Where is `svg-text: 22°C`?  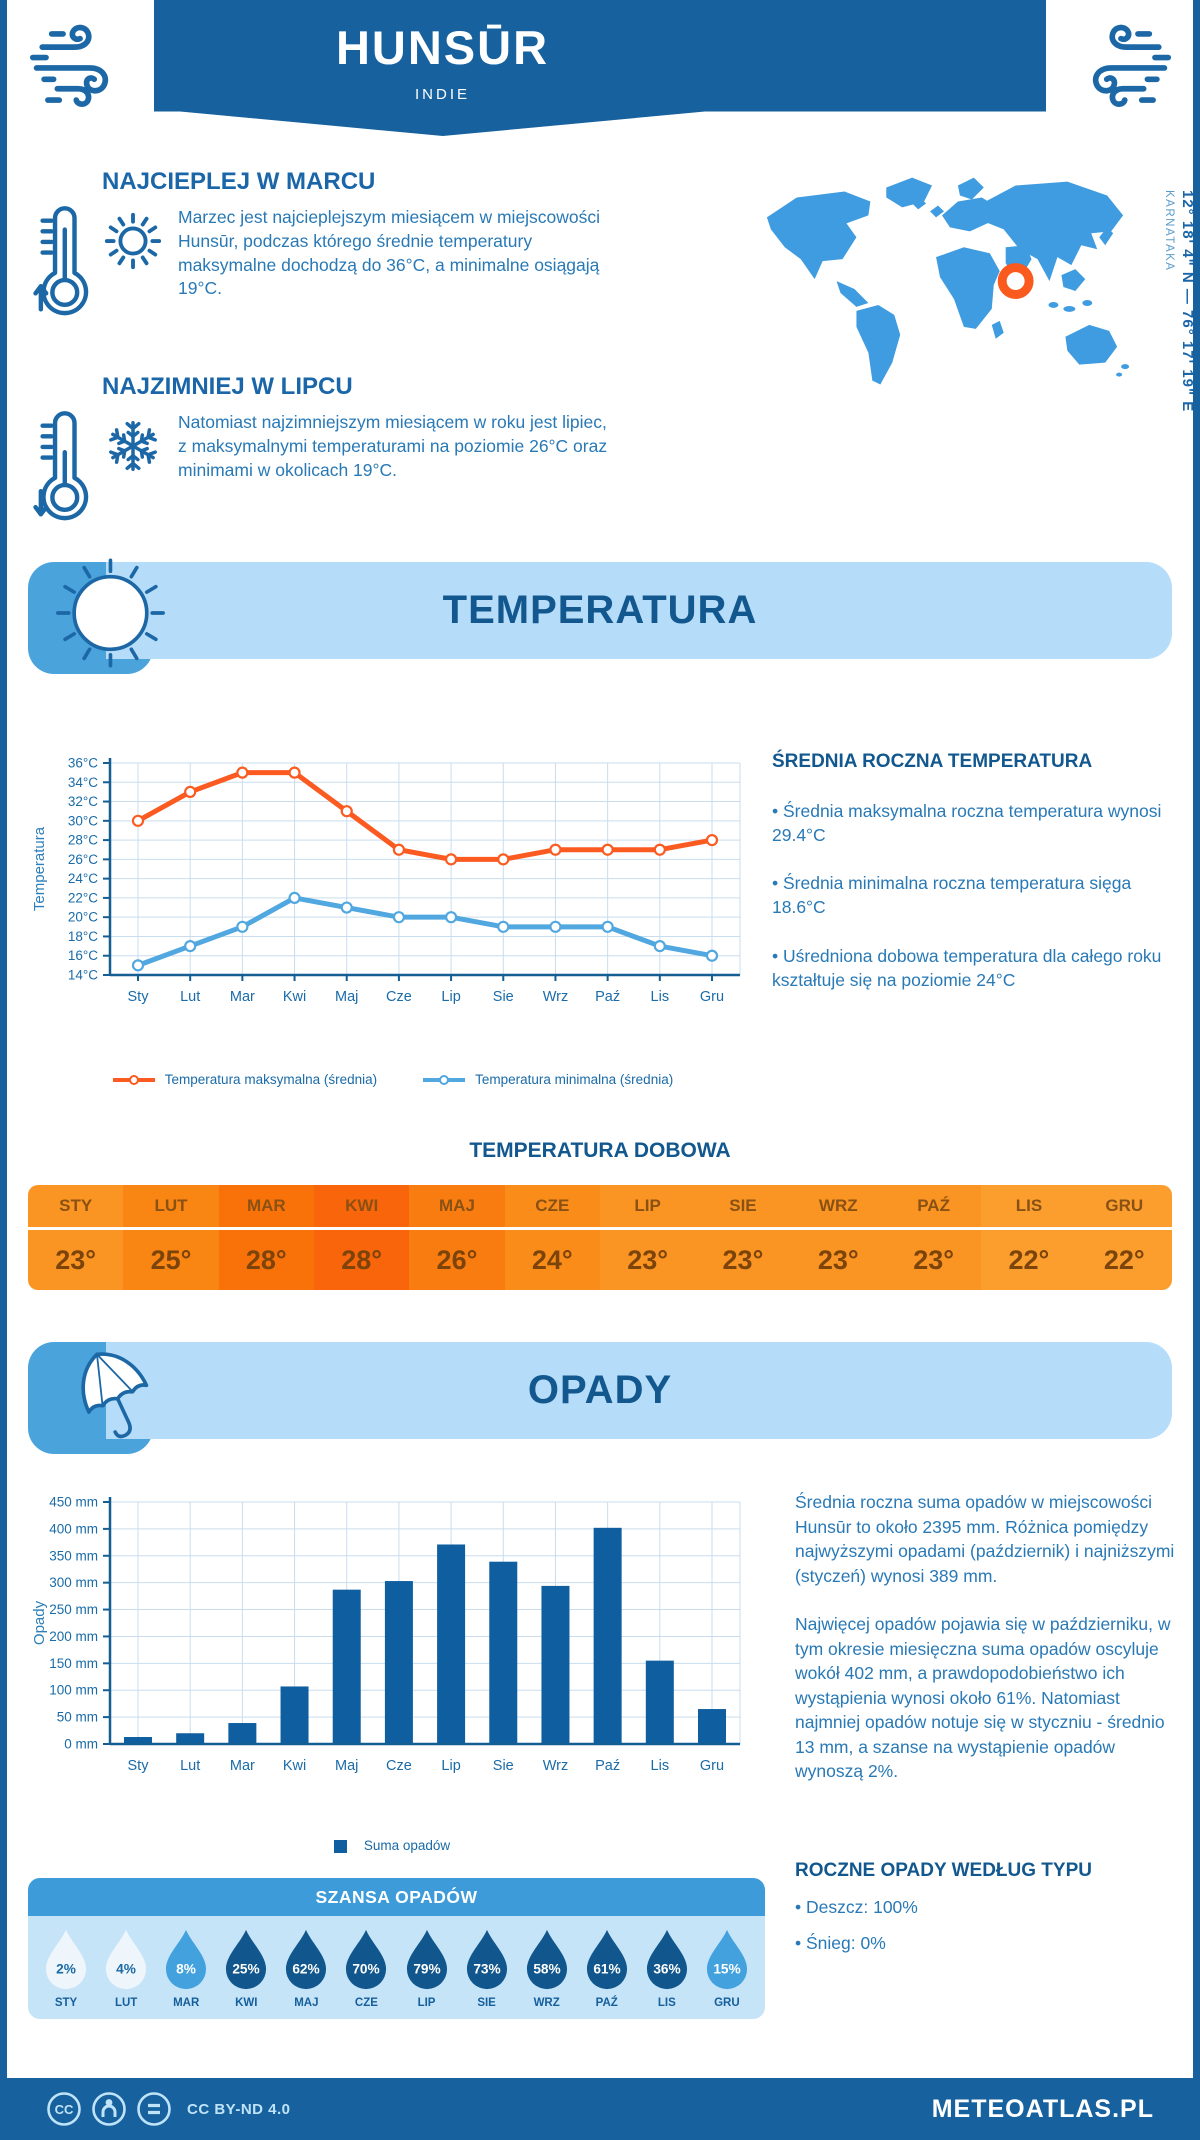
svg-text: 22°C is located at coordinates (83, 897).